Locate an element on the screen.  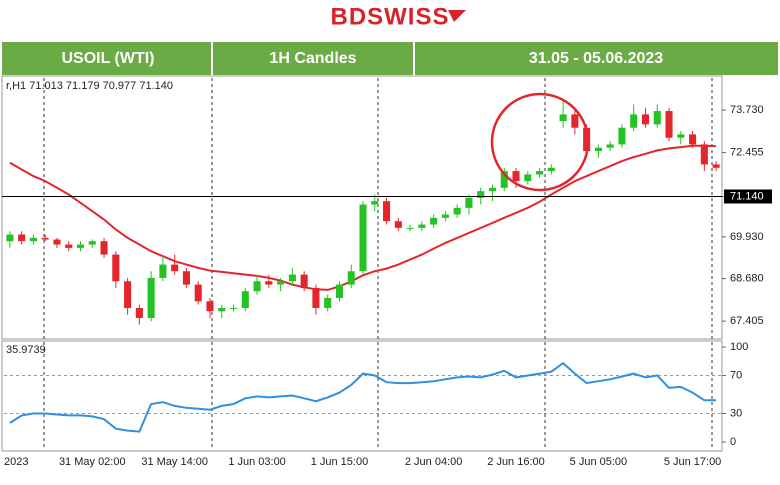
y-tick-label: 100 is located at coordinates (739, 347).